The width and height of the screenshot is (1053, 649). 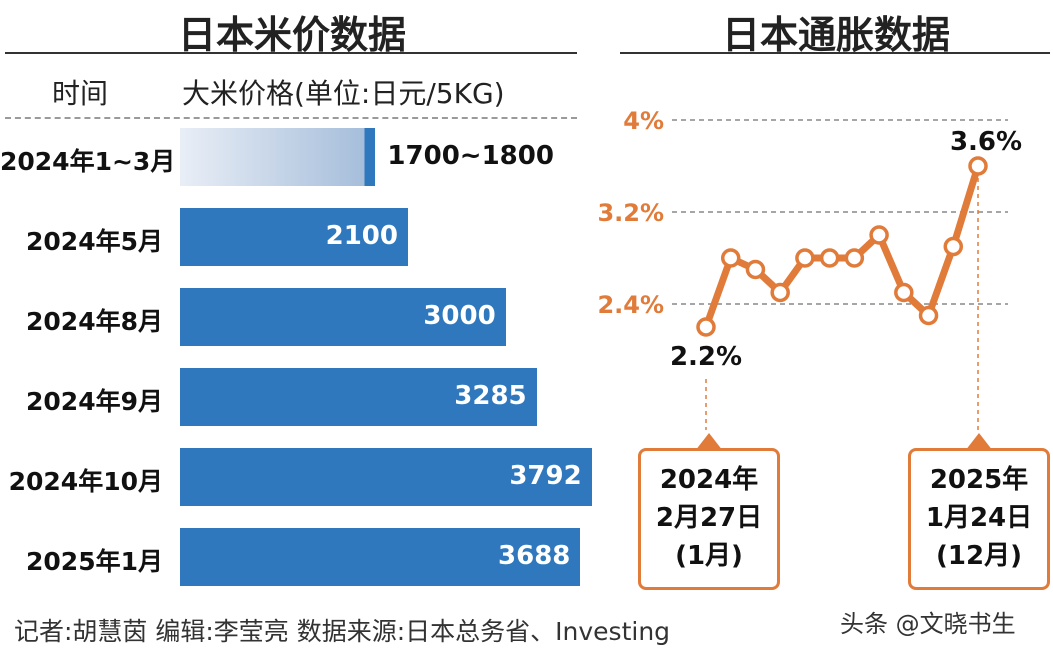 What do you see at coordinates (342, 631) in the screenshot?
I see `credits-line: 记者:胡慧茵 编辑:李莹亮 数据来源:日本总务省、Investing` at bounding box center [342, 631].